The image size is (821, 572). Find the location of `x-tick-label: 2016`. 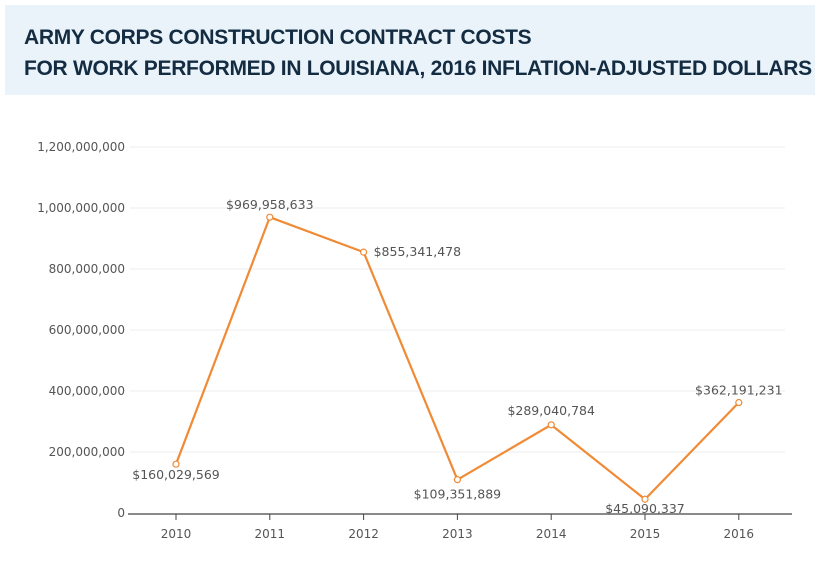

x-tick-label: 2016 is located at coordinates (739, 534).